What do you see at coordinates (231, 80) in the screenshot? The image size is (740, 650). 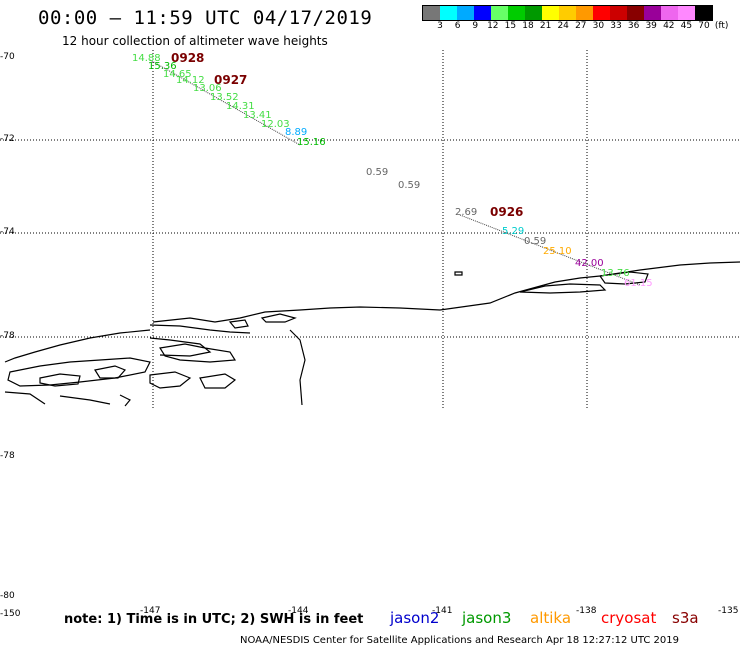 I see `pass-id-label: 0927` at bounding box center [231, 80].